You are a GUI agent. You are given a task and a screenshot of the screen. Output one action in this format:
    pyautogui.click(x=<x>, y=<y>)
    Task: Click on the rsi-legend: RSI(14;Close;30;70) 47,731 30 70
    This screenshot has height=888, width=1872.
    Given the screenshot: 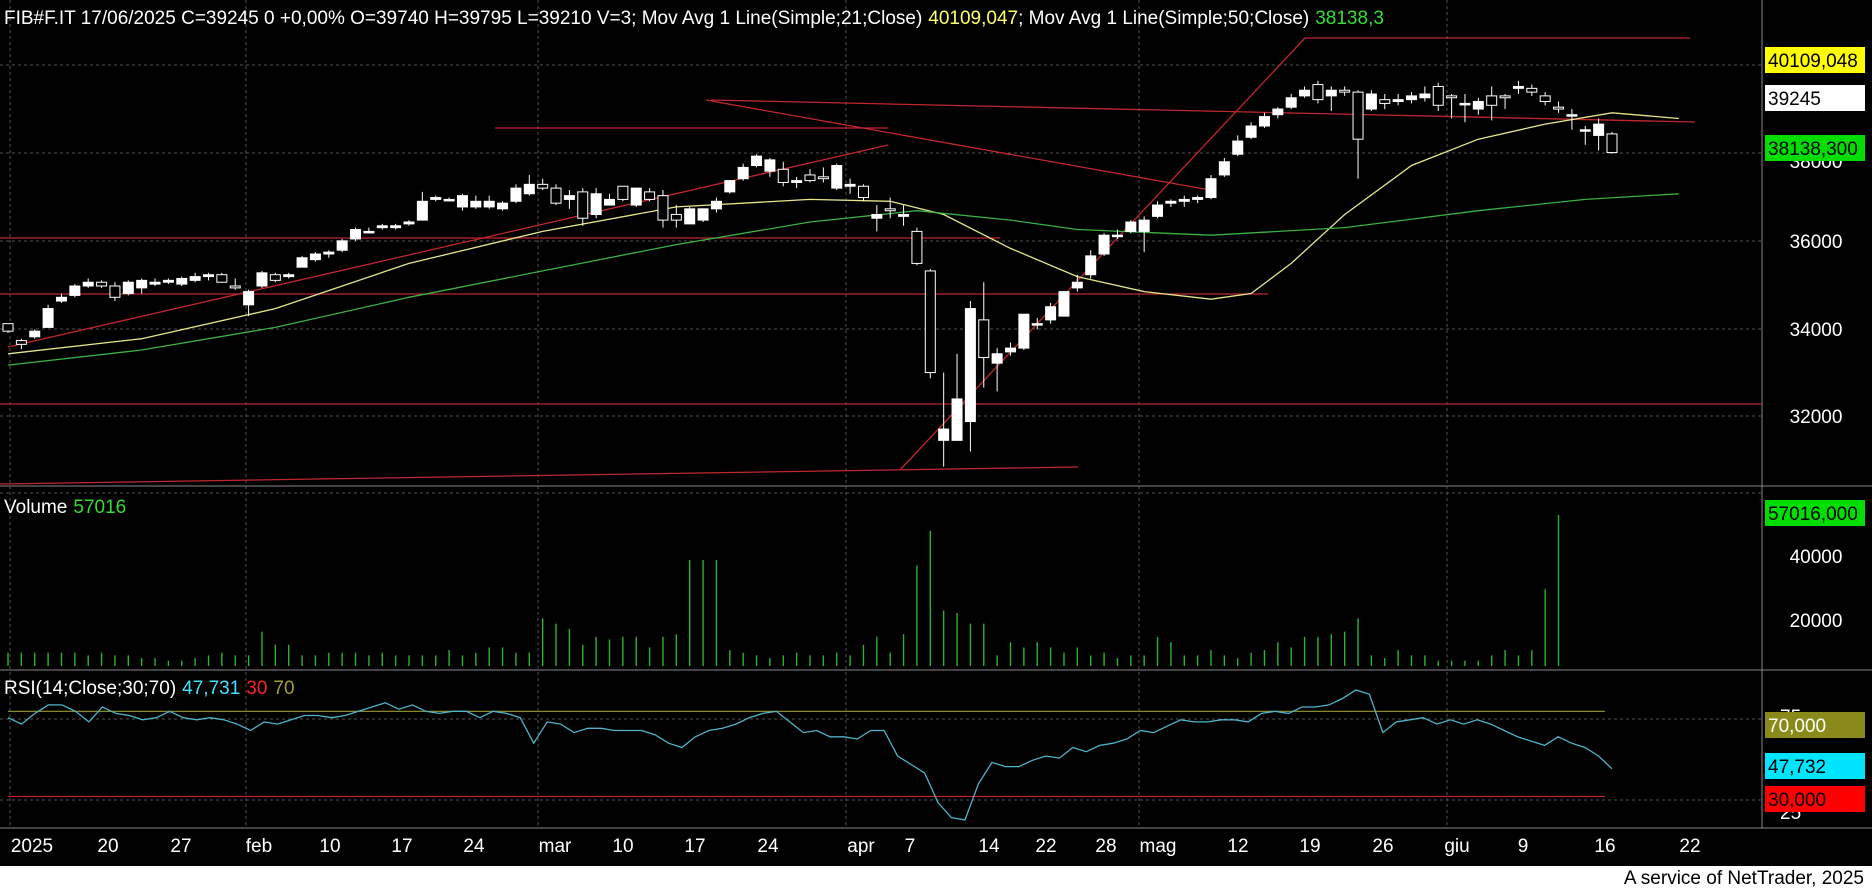 What is the action you would take?
    pyautogui.click(x=149, y=688)
    